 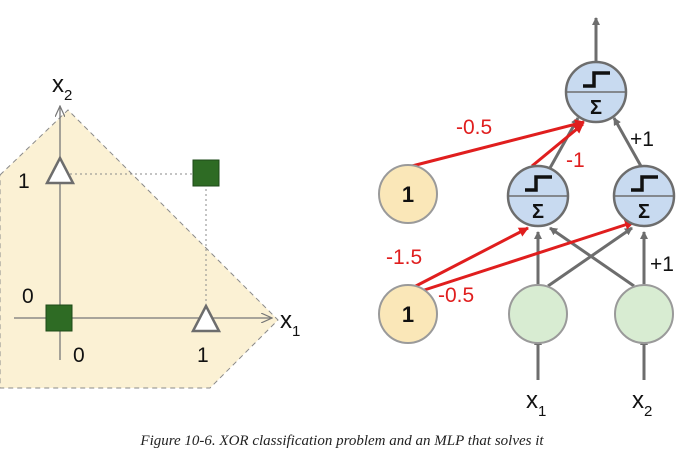 I want to click on input-label-x2: x2, so click(x=642, y=403).